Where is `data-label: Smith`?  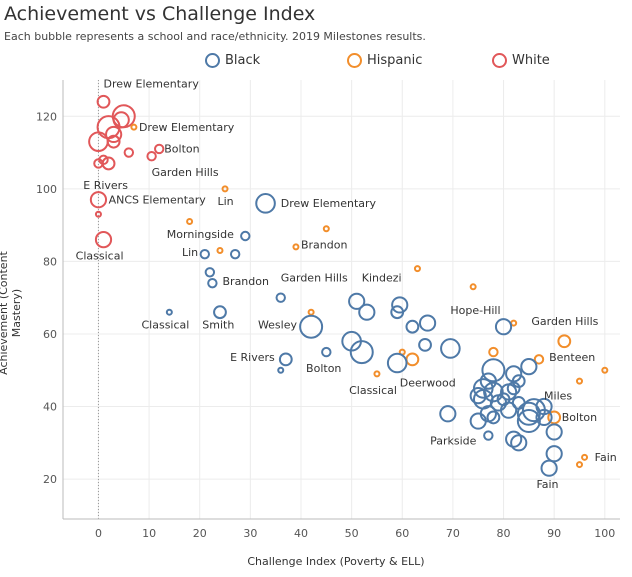 data-label: Smith is located at coordinates (218, 325).